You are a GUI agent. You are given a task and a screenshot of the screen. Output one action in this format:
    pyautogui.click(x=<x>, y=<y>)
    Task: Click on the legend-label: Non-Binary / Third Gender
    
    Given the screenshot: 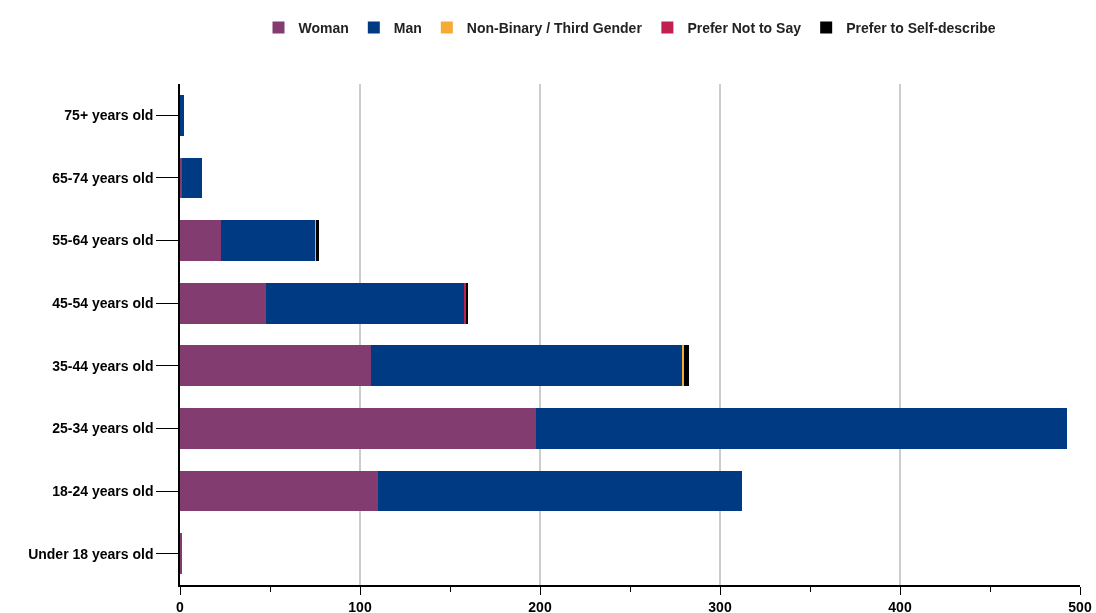 What is the action you would take?
    pyautogui.click(x=554, y=27)
    